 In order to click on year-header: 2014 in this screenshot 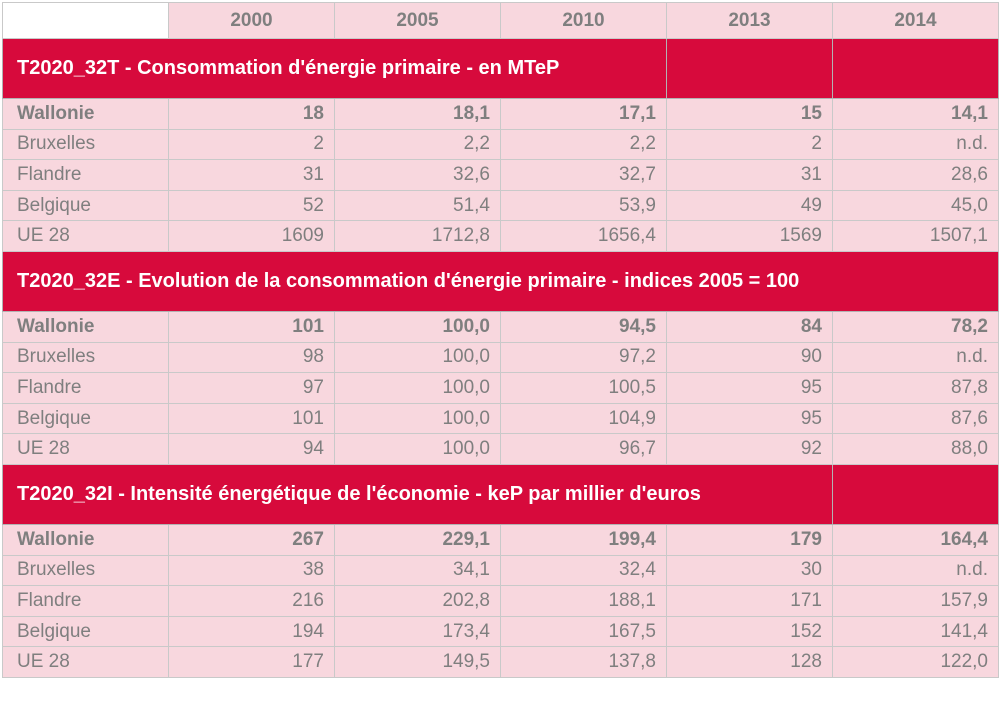, I will do `click(915, 20)`.